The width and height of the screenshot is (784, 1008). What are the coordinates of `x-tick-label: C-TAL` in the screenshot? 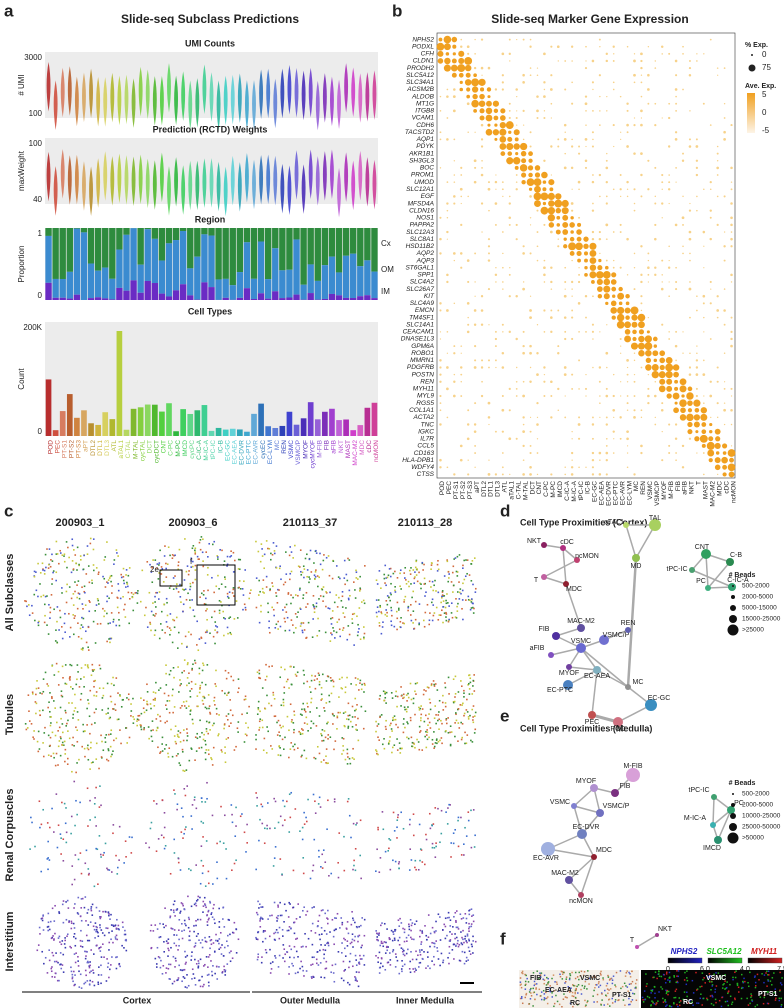 It's located at (128, 449).